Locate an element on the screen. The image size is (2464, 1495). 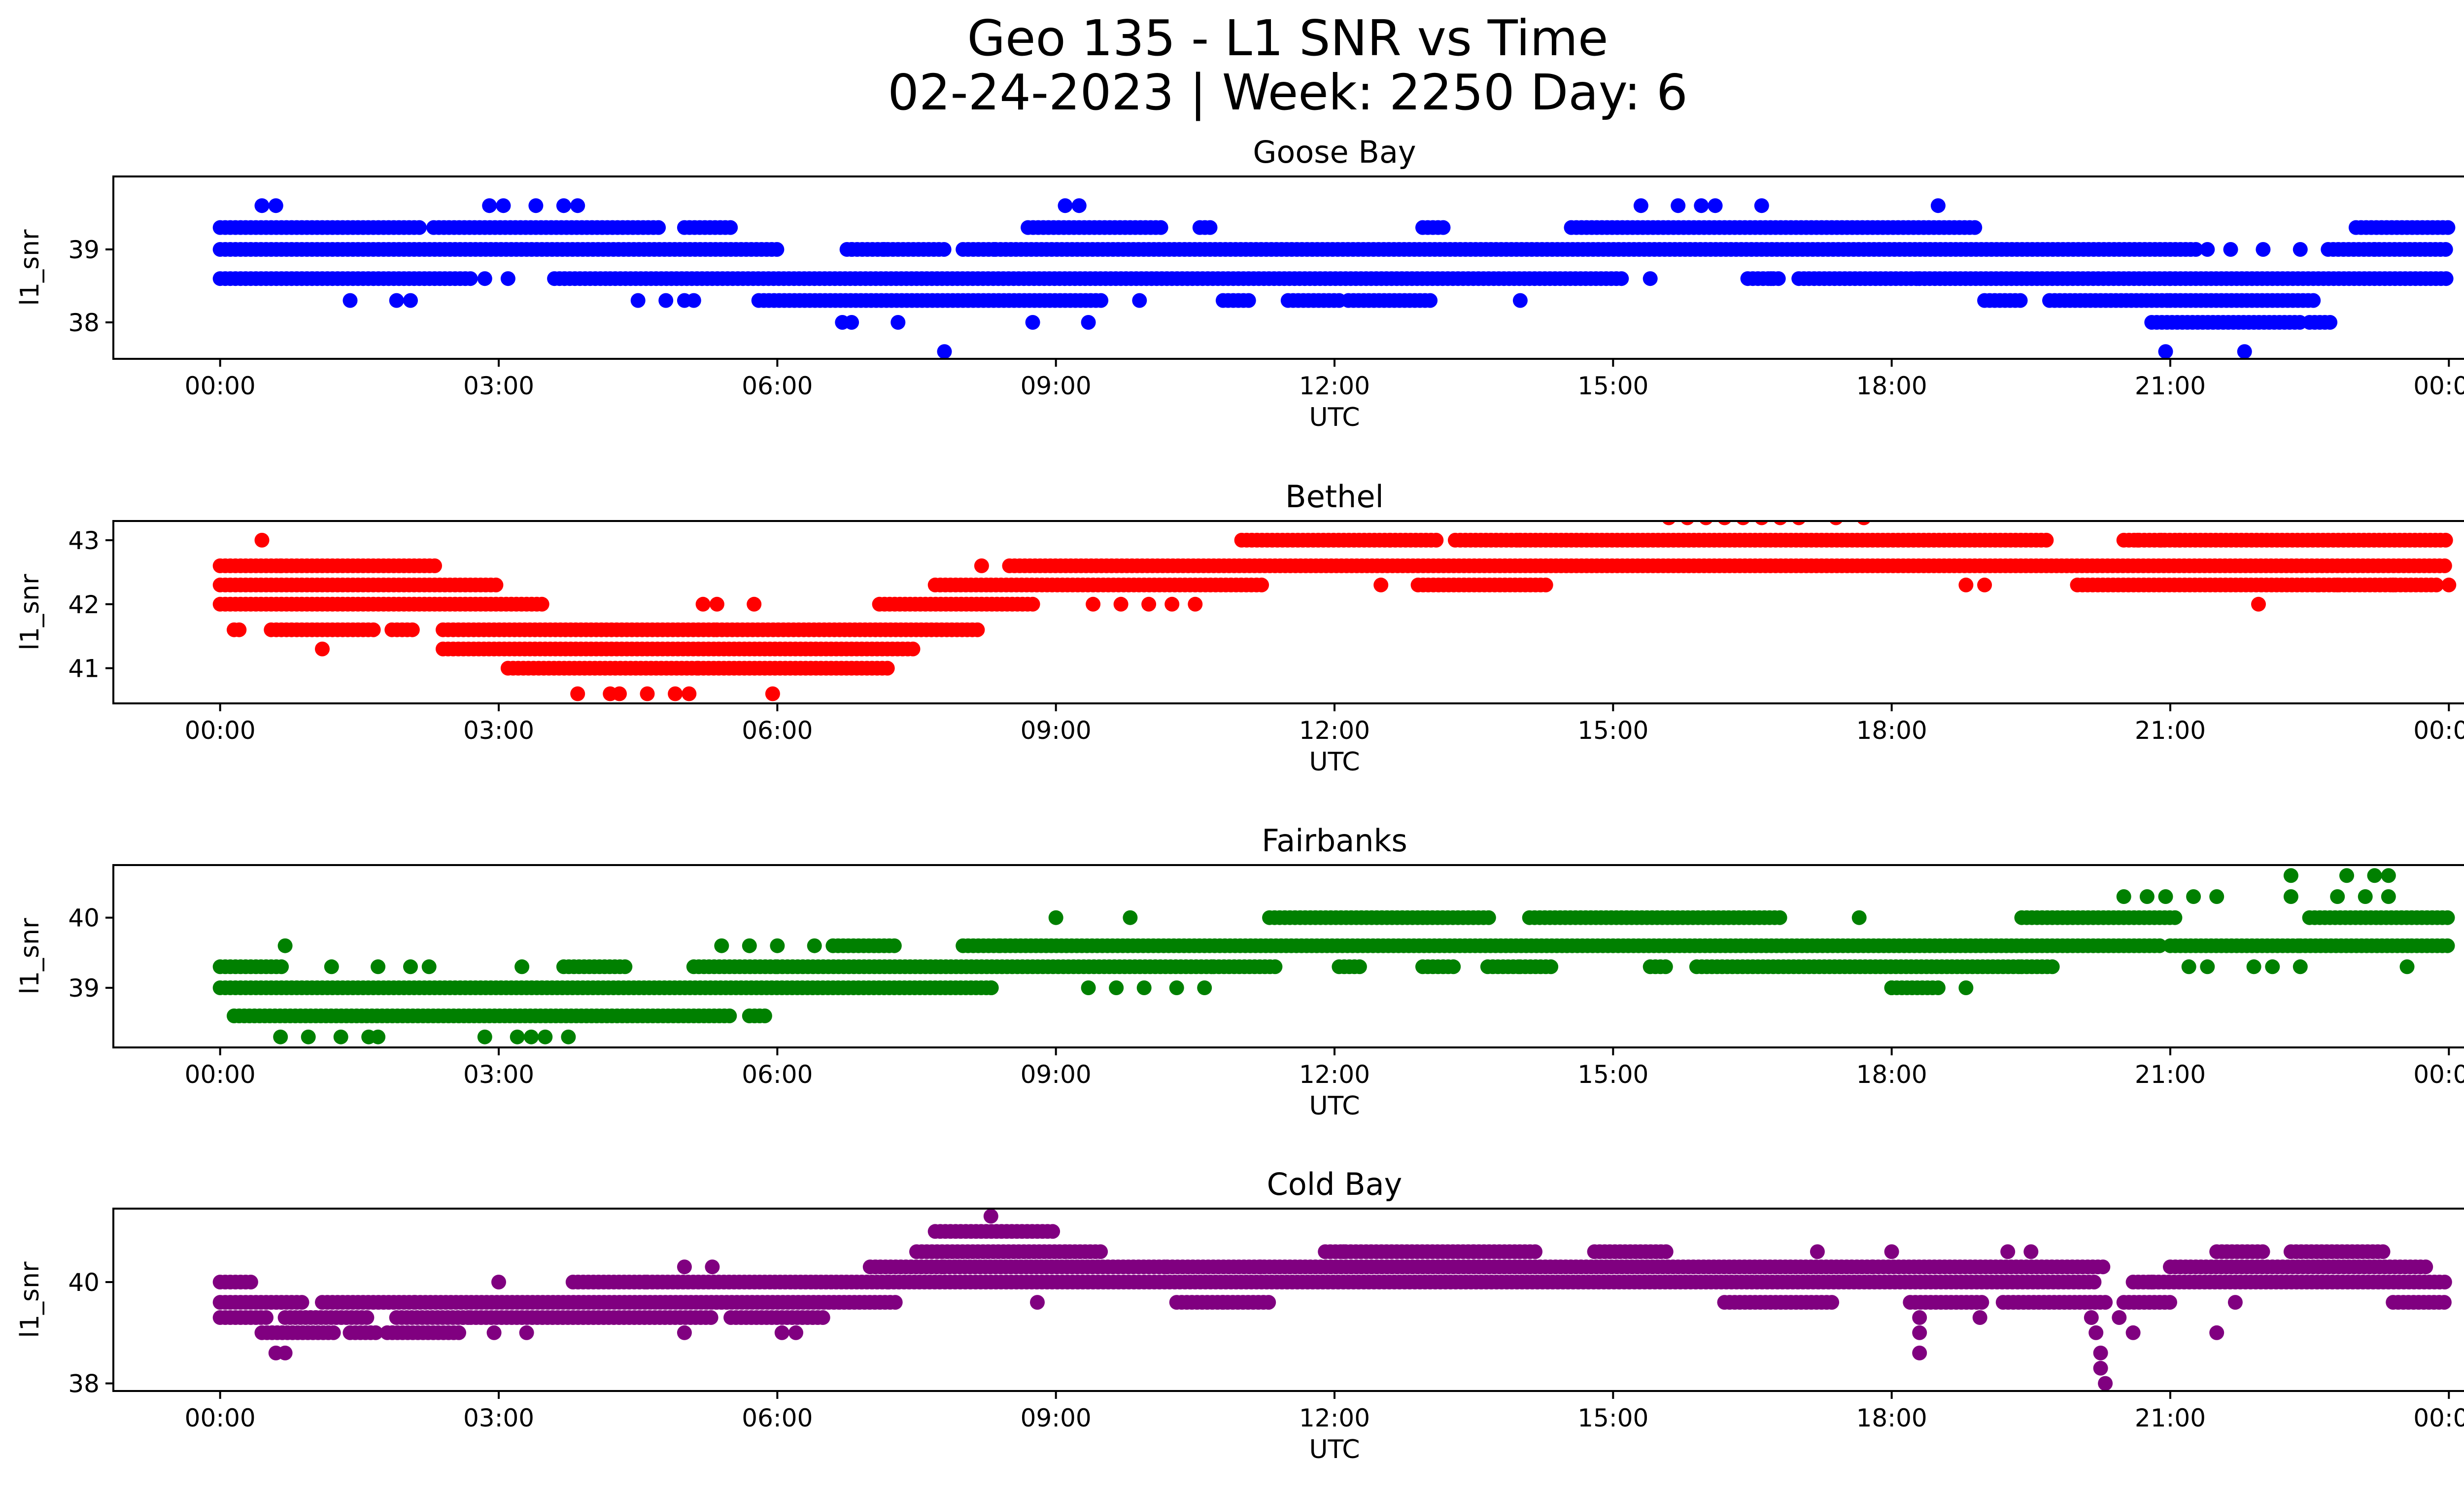
x-tick-label: 21:00 is located at coordinates (2170, 1418).